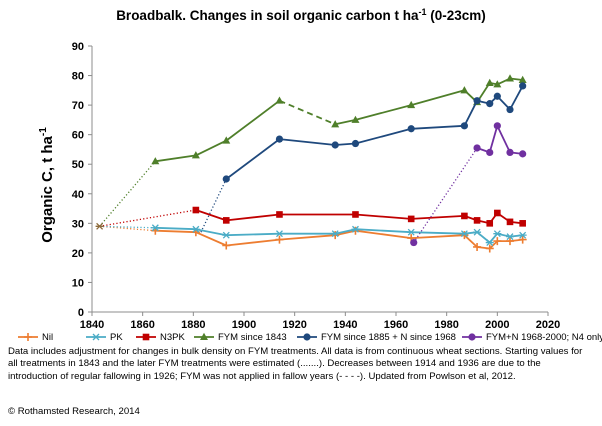 Image resolution: width=602 pixels, height=426 pixels. Describe the element at coordinates (81, 313) in the screenshot. I see `y-tick-label: 0` at that location.